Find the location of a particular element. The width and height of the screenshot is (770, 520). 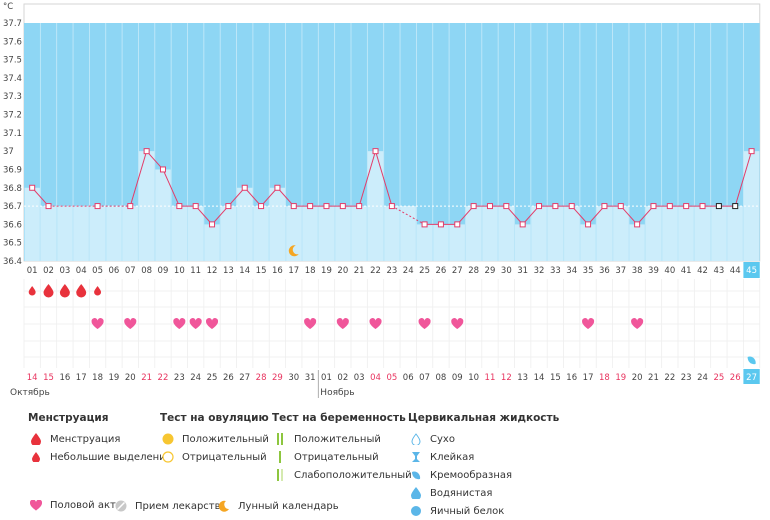

legend-item: Небольшие выделения is located at coordinates (100, 457).